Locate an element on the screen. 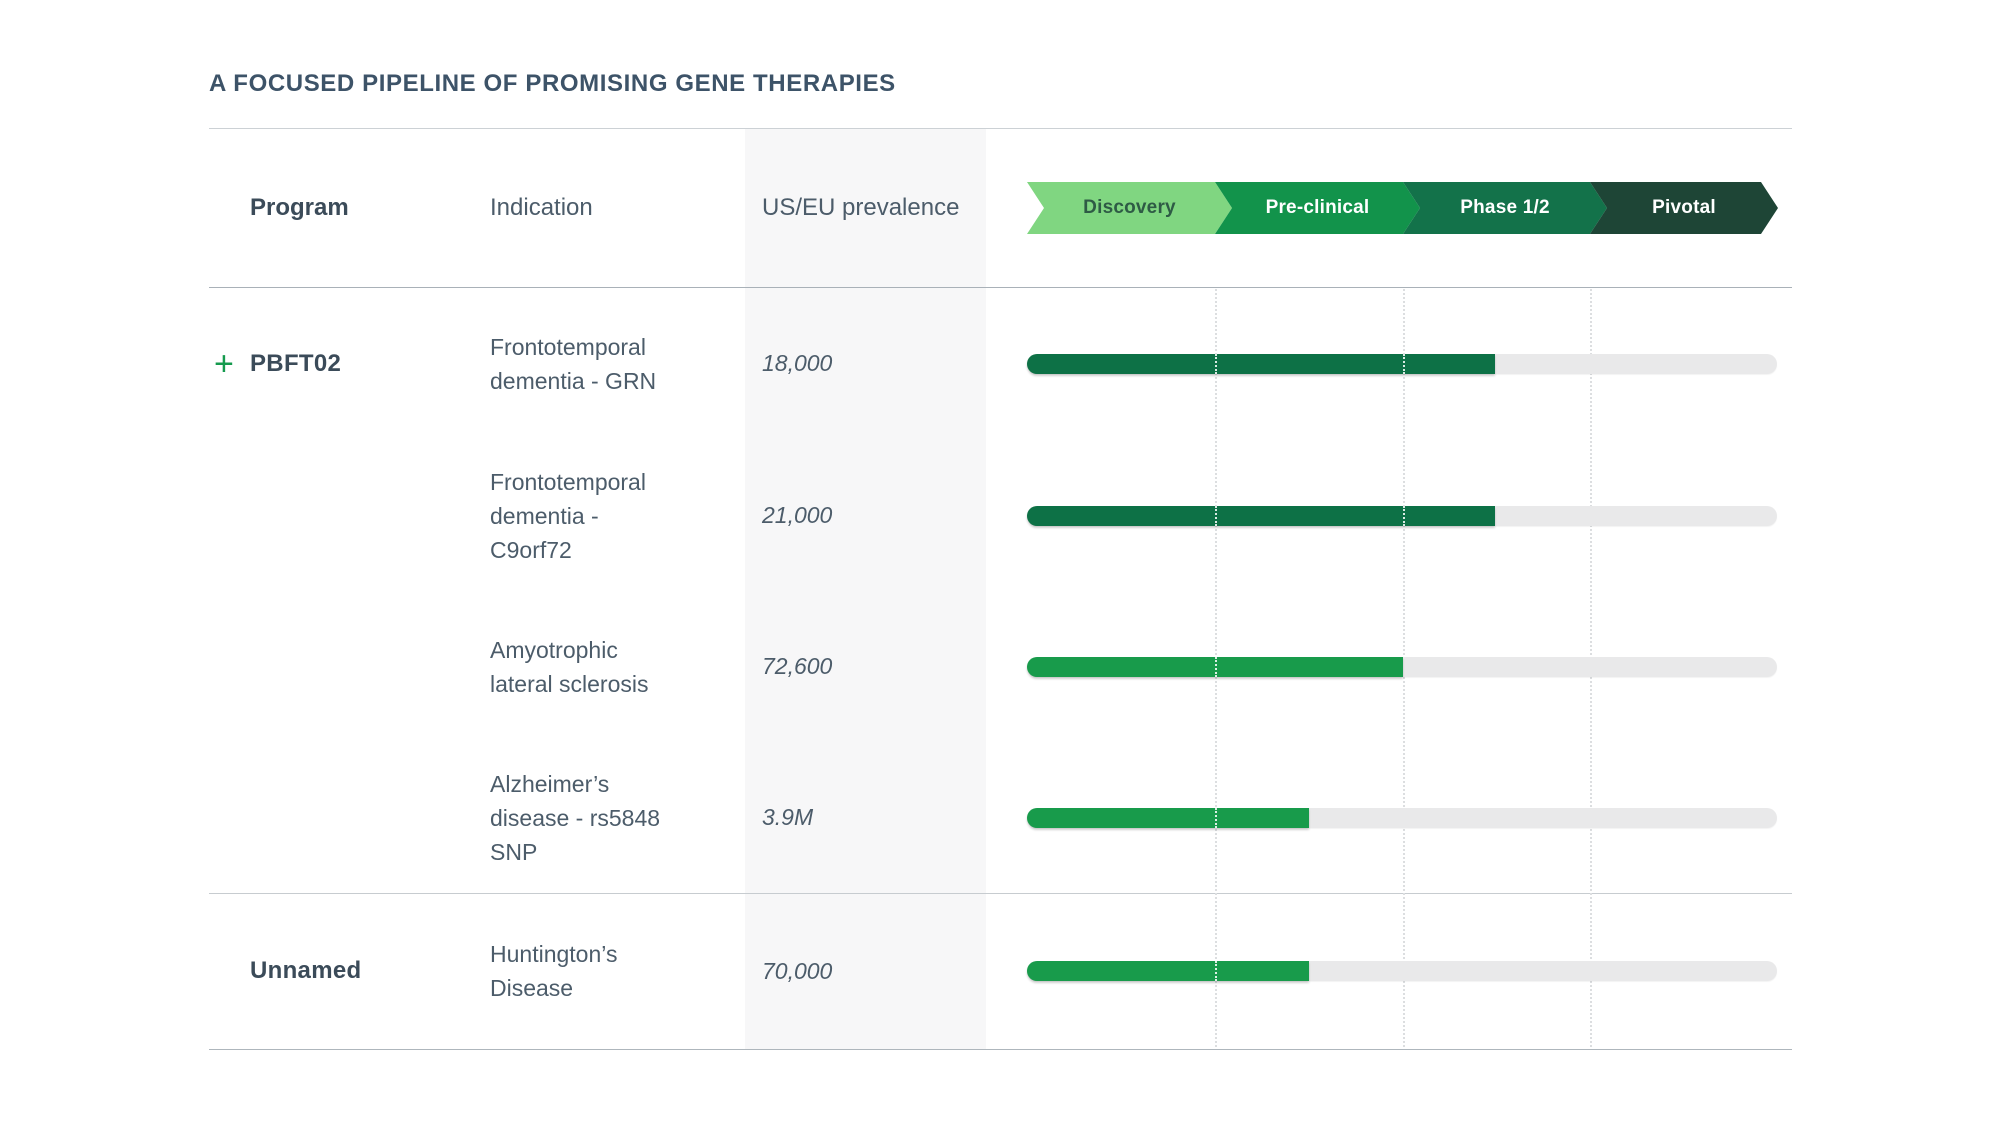  table-row: Unnamed Huntington’s Disease 70,000 is located at coordinates (1000, 971).